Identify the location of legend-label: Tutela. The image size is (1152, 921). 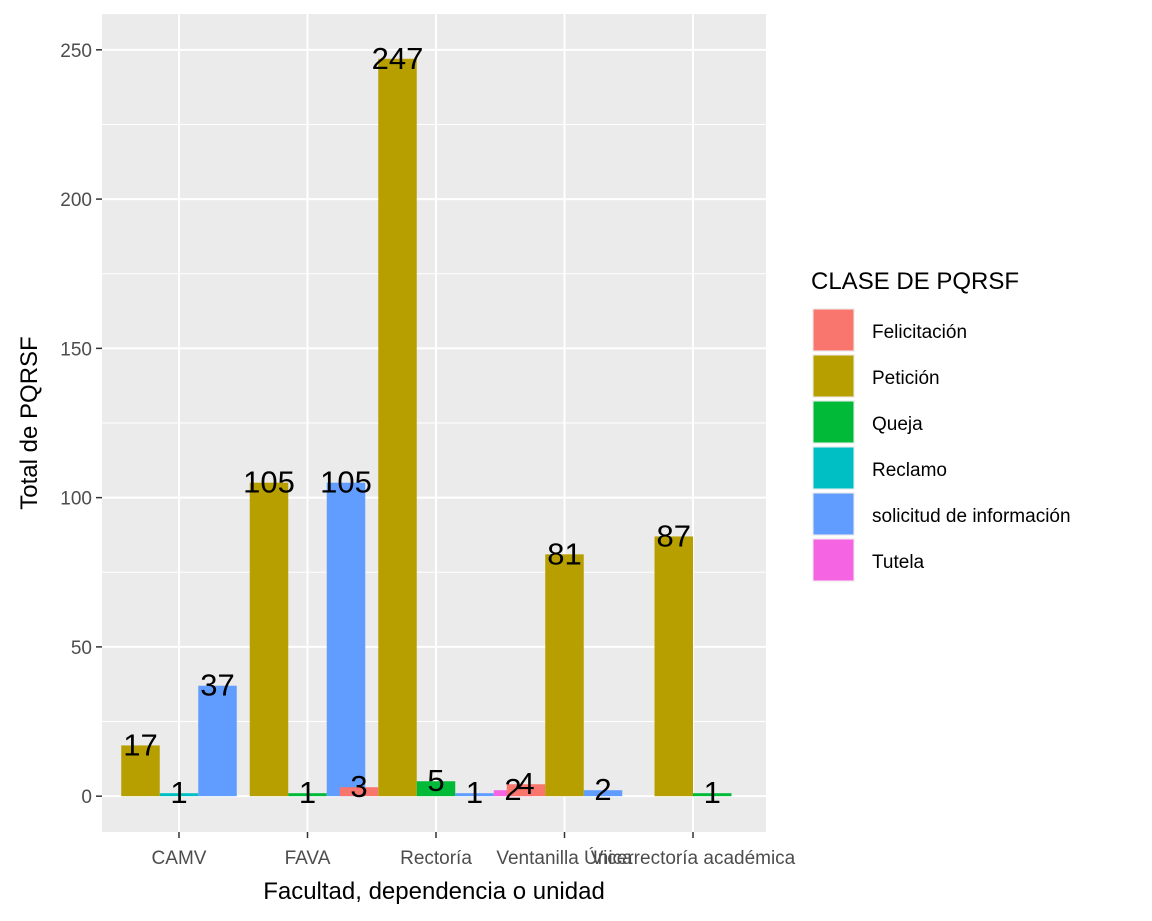
(898, 562).